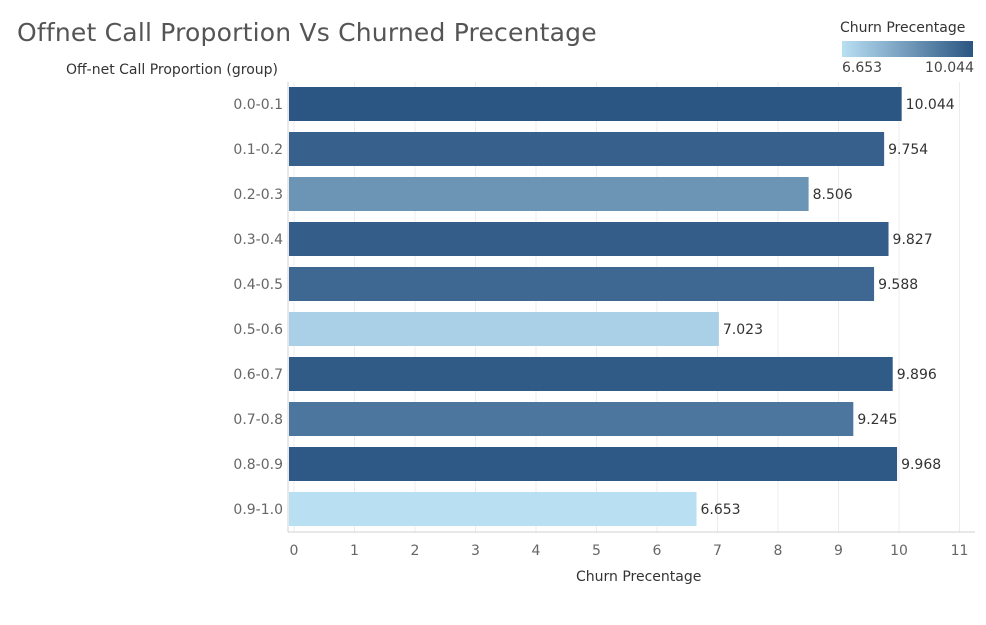 Image resolution: width=986 pixels, height=625 pixels. I want to click on data-label: 9.588, so click(898, 285).